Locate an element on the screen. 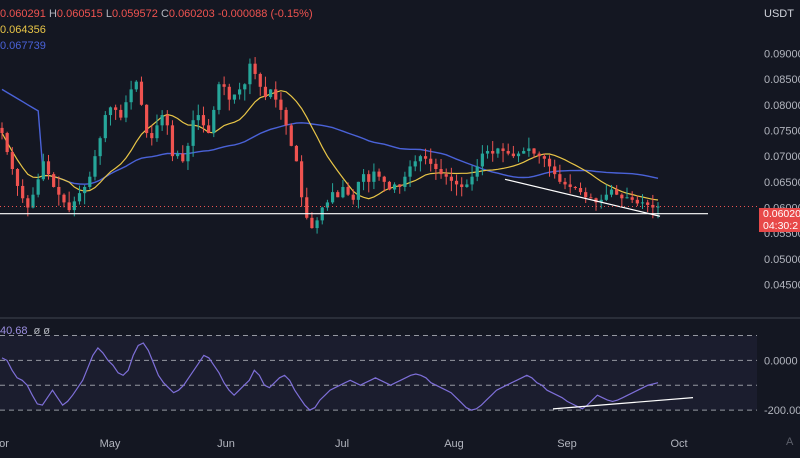 This screenshot has height=458, width=800. price-tick-label: 0.07500 is located at coordinates (782, 131).